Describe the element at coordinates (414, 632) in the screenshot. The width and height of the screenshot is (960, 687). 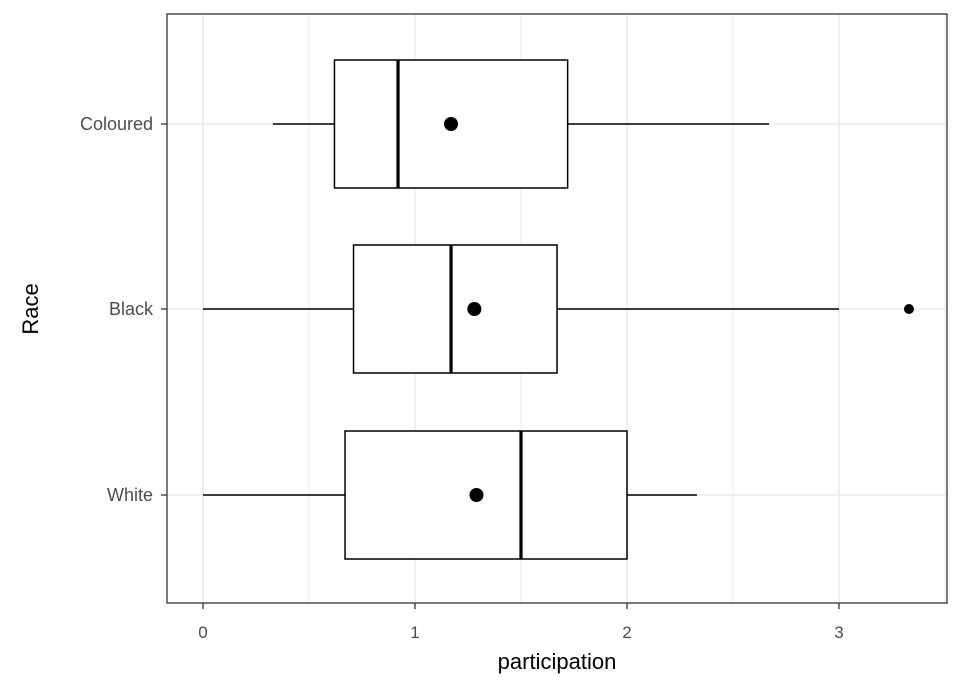
I see `x-tick-label: 1` at that location.